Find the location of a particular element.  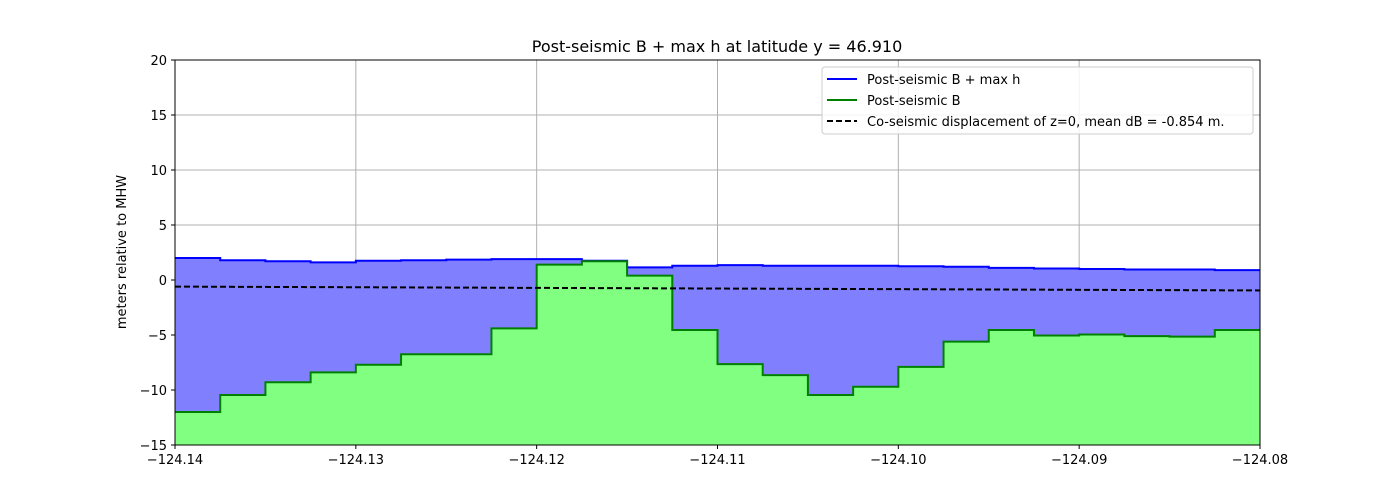

line-co-seismic-displacement is located at coordinates (717, 288).